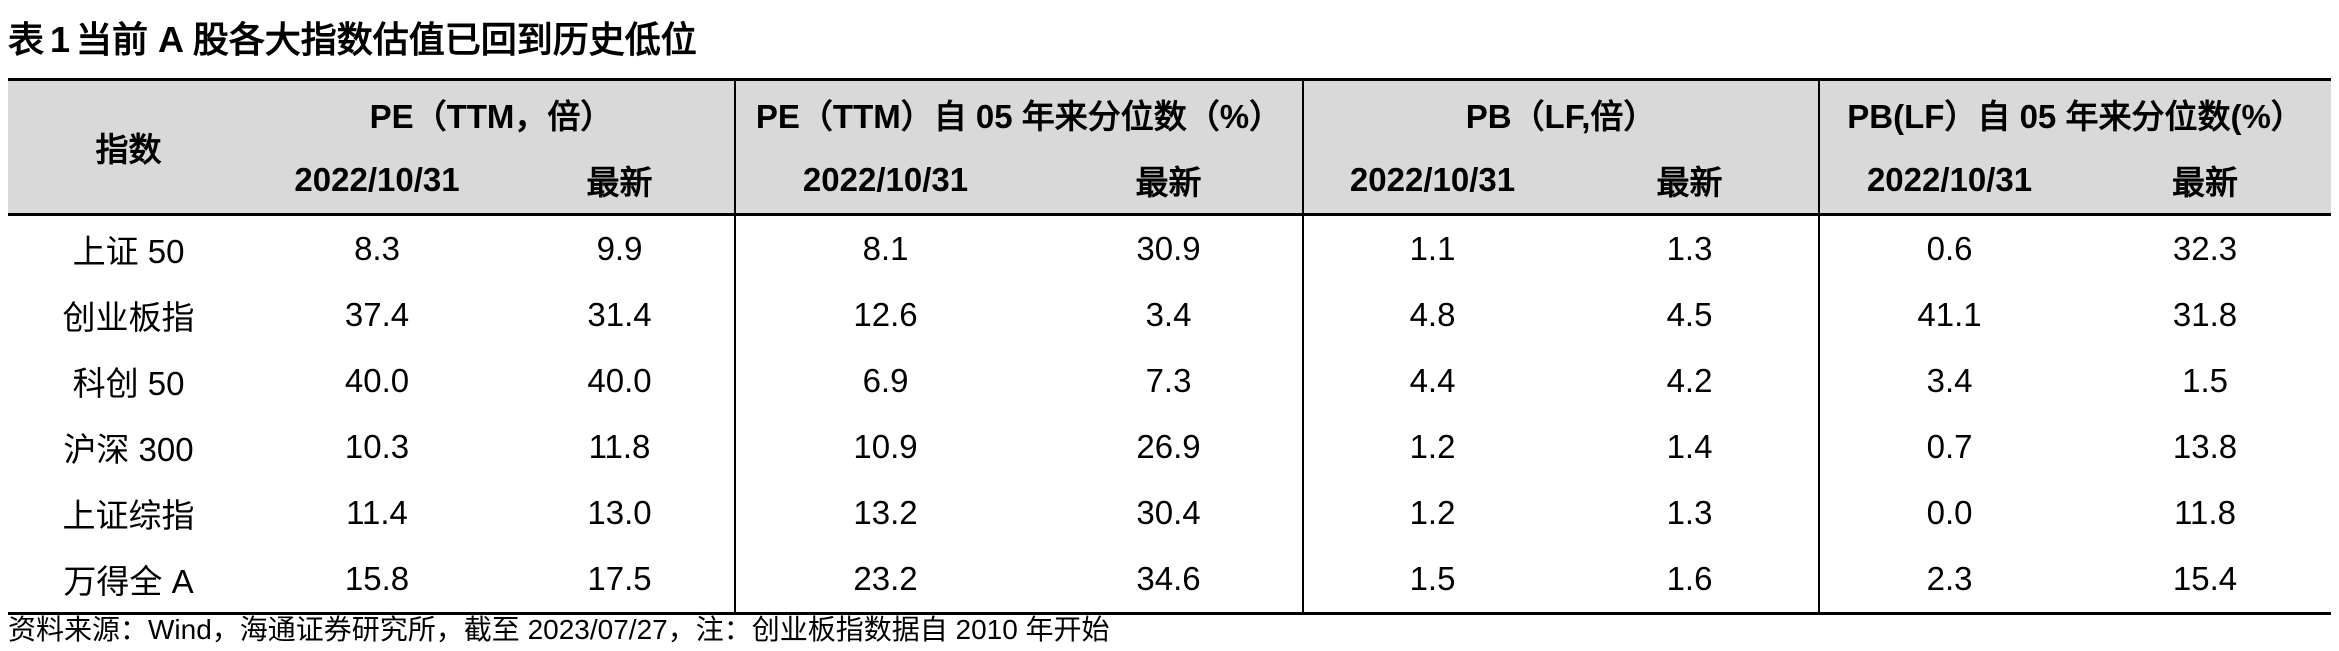 Image resolution: width=2339 pixels, height=651 pixels. What do you see at coordinates (2205, 314) in the screenshot?
I see `cell-value: 31.8` at bounding box center [2205, 314].